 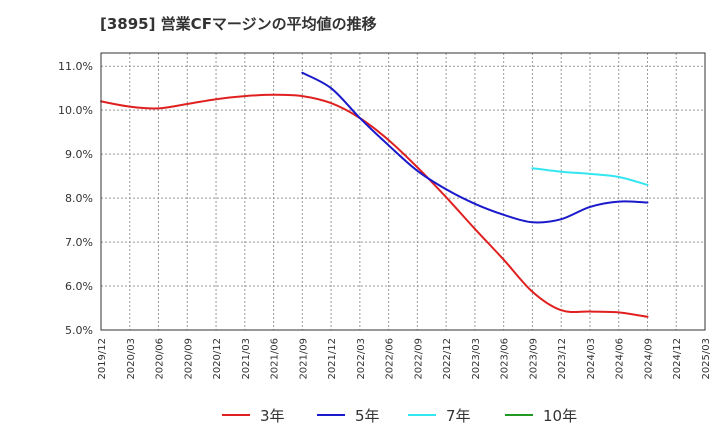 I want to click on series-line-7年, so click(x=590, y=176).